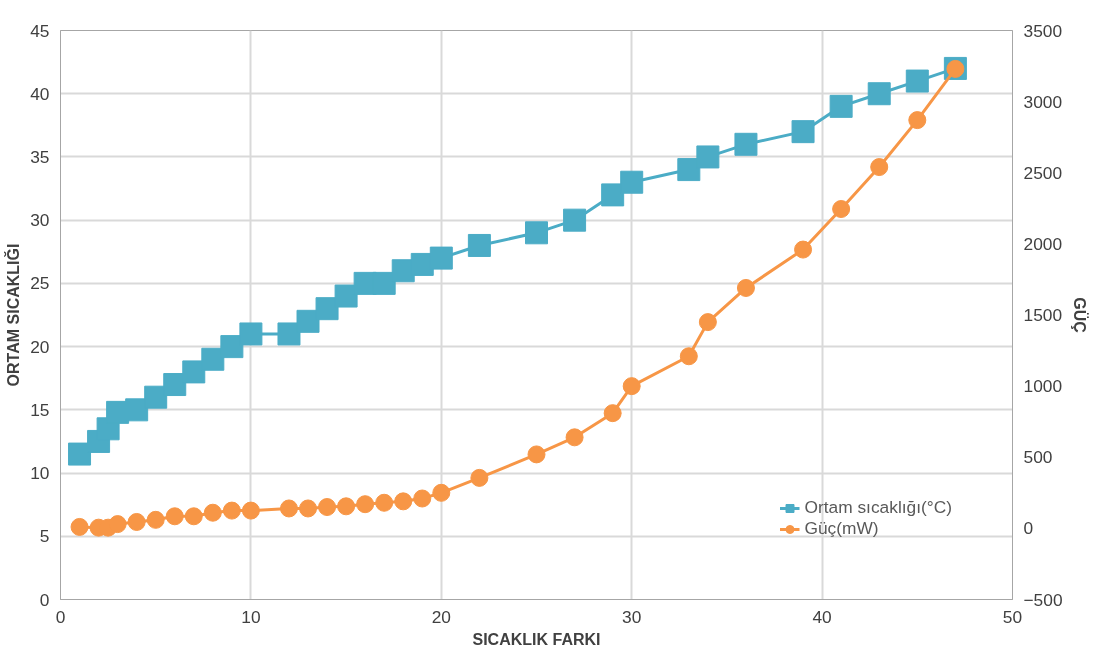 This screenshot has width=1105, height=662. What do you see at coordinates (40, 346) in the screenshot?
I see `y-tick-label: 20` at bounding box center [40, 346].